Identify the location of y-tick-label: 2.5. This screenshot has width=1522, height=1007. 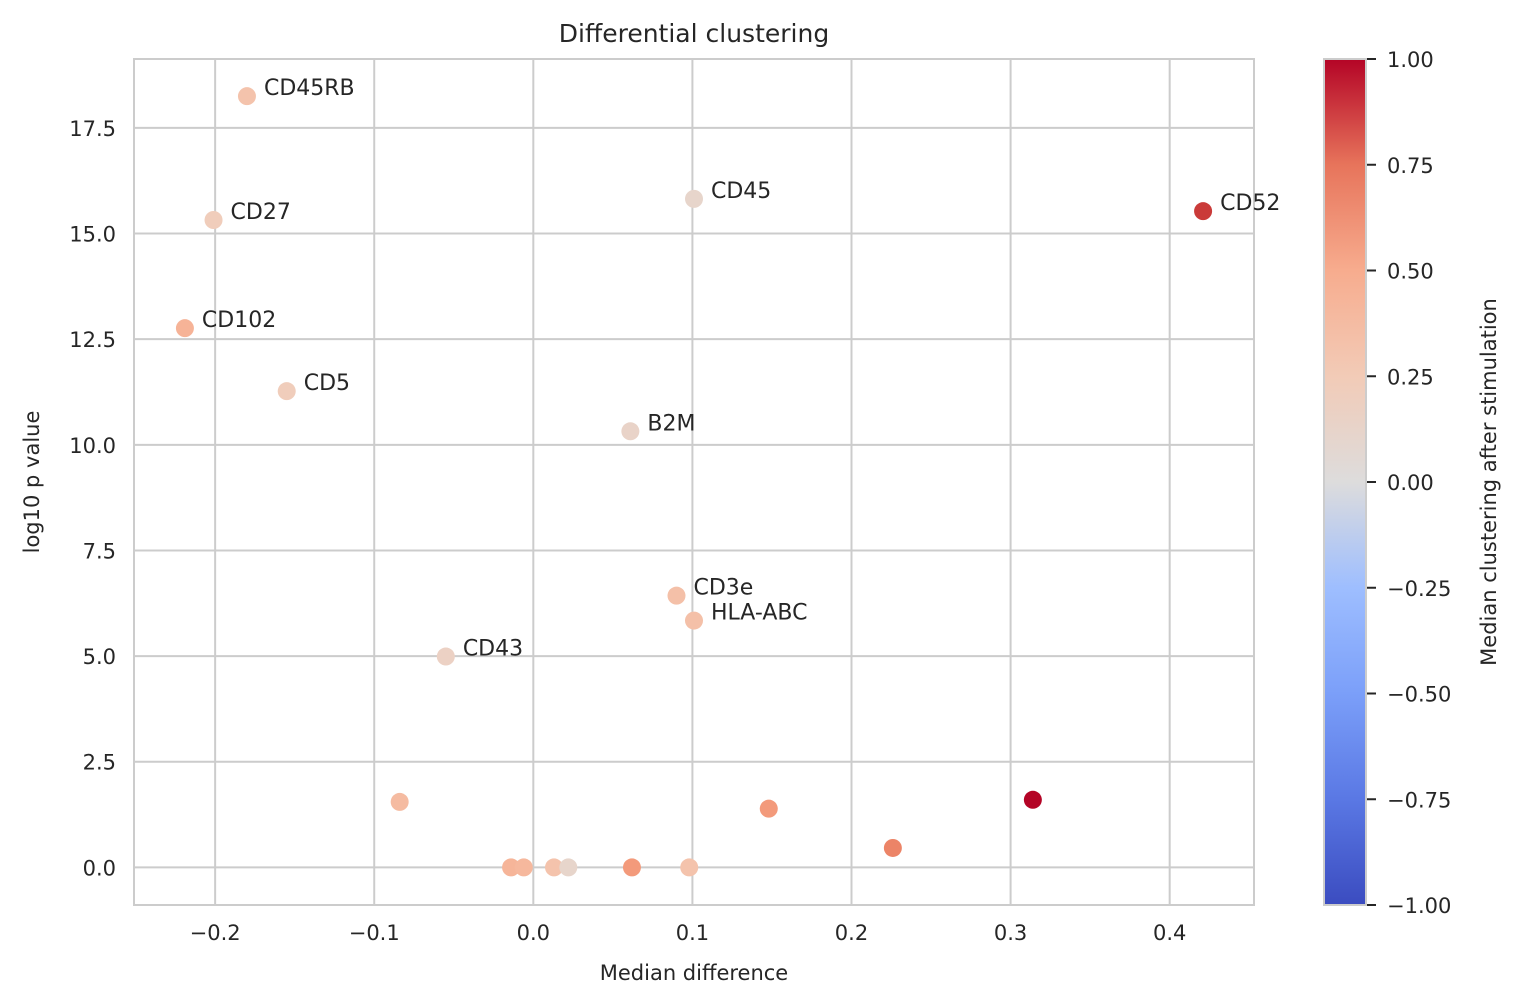
(99, 763).